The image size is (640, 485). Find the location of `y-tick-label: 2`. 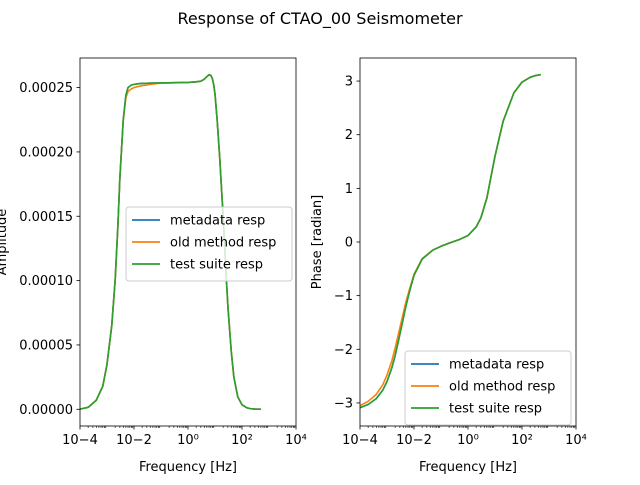

y-tick-label: 2 is located at coordinates (349, 135).